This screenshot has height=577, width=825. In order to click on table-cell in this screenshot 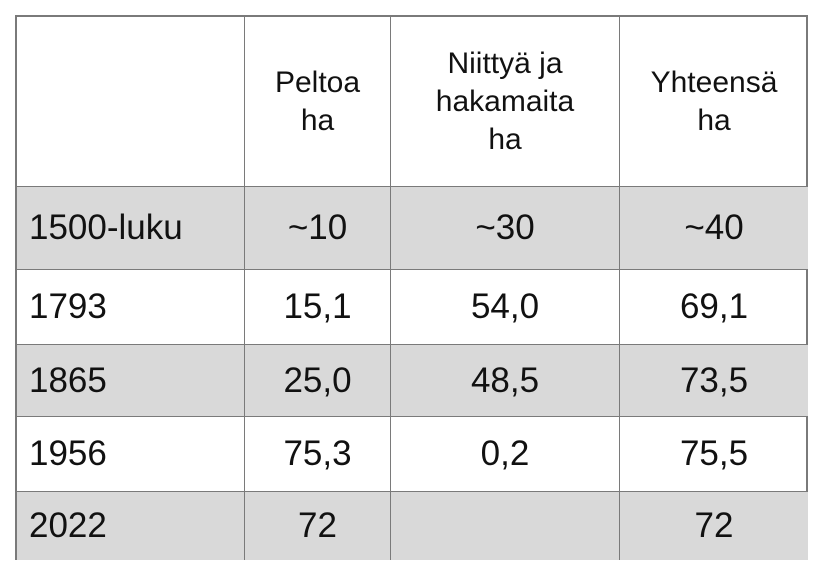, I will do `click(505, 526)`.